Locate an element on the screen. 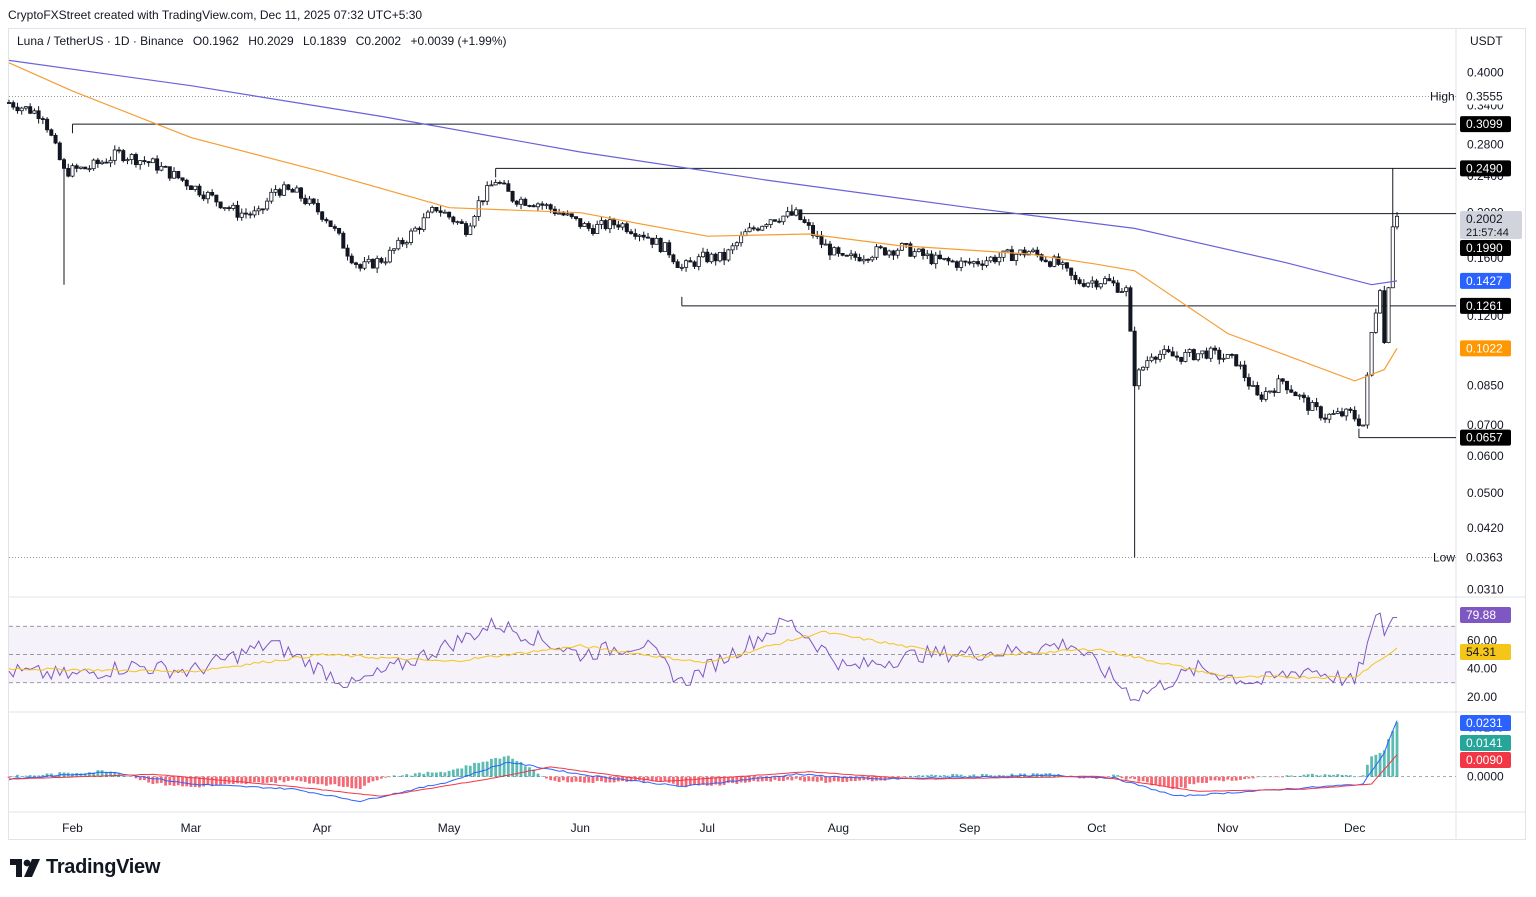  tradingview-logo: TradingView is located at coordinates (85, 867).